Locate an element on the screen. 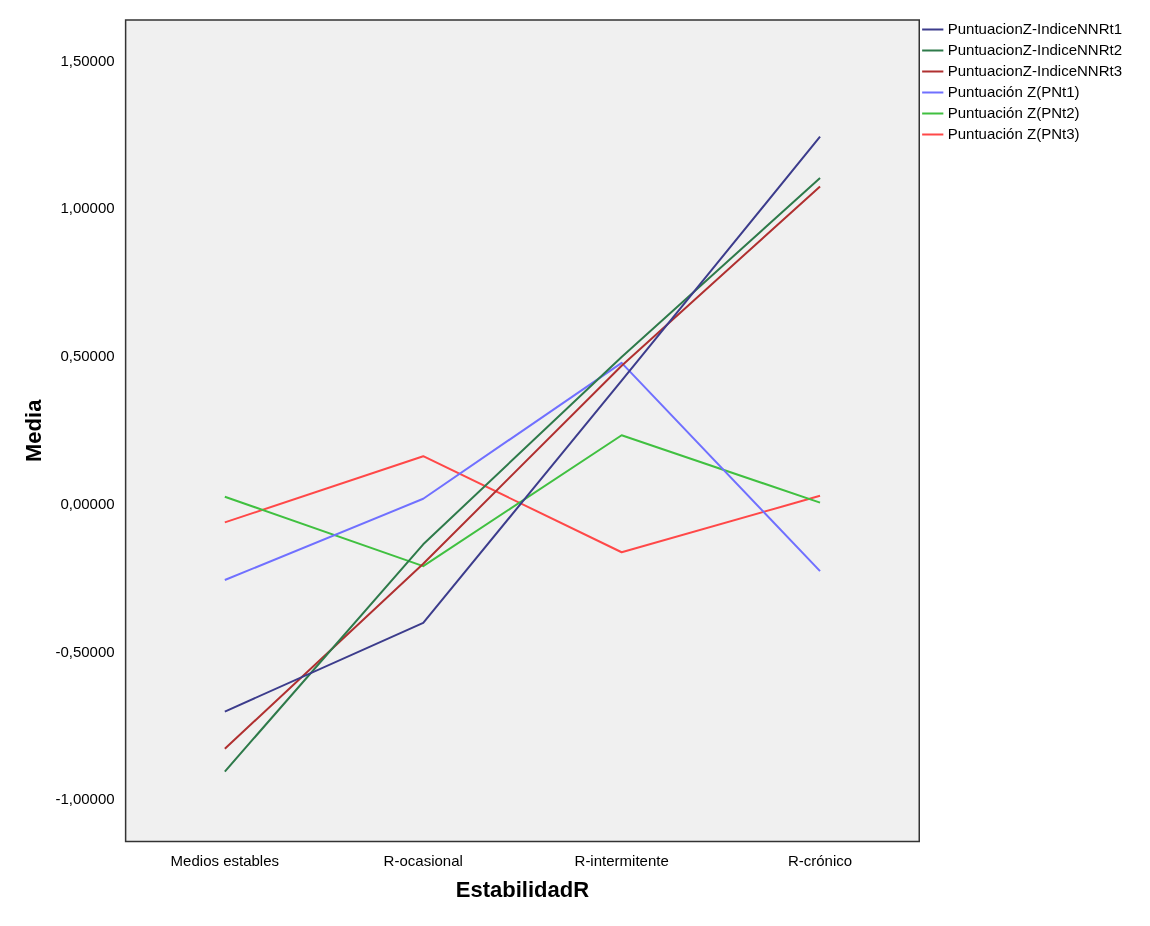 The width and height of the screenshot is (1150, 926). legend-label: PuntuacionZ-IndiceNNRt3 is located at coordinates (1035, 70).